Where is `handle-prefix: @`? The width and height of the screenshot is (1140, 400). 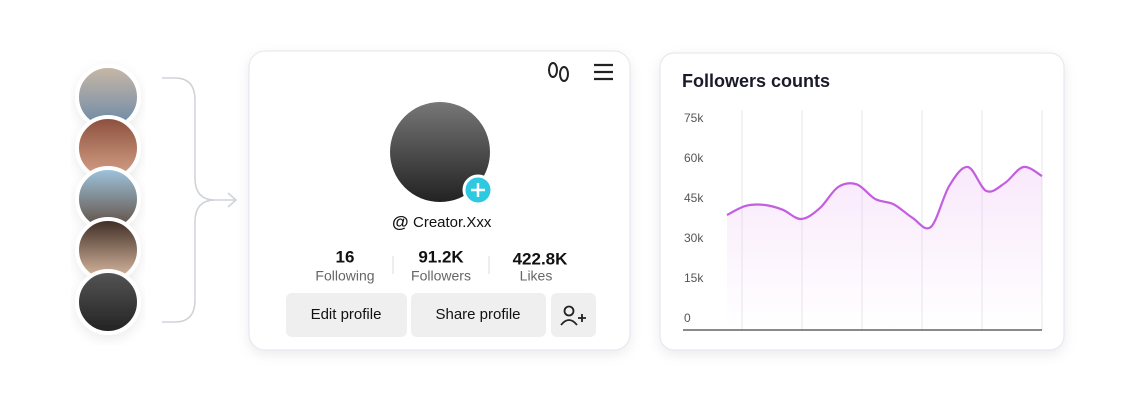
handle-prefix: @ is located at coordinates (400, 221).